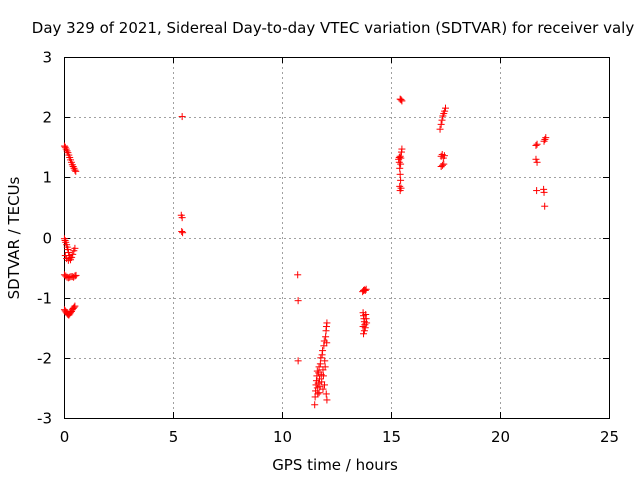 Image resolution: width=640 pixels, height=480 pixels. I want to click on x-tick-label: 25, so click(609, 437).